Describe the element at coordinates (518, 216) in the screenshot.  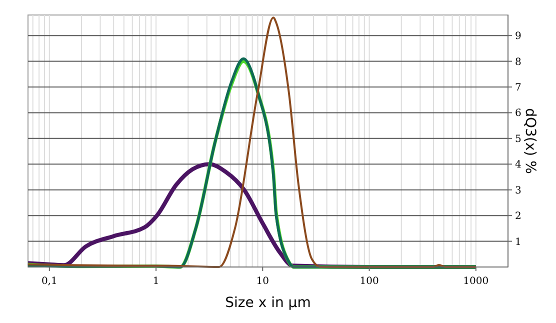
I see `y-tick-label: 2` at that location.